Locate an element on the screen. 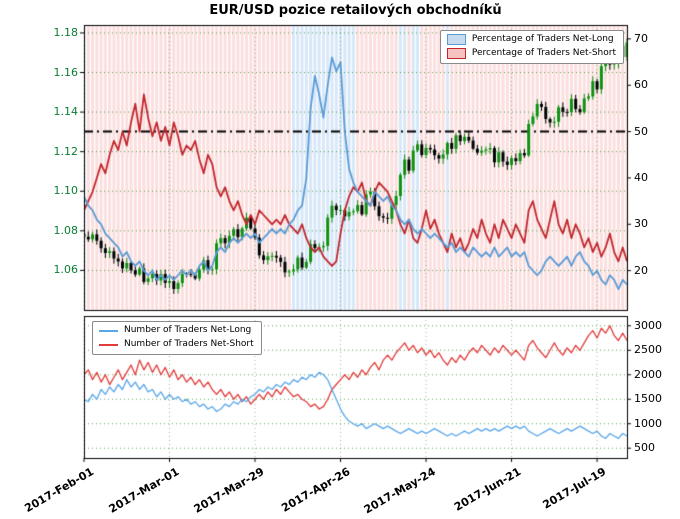  count-axis-tick-label: 1000 is located at coordinates (648, 423).